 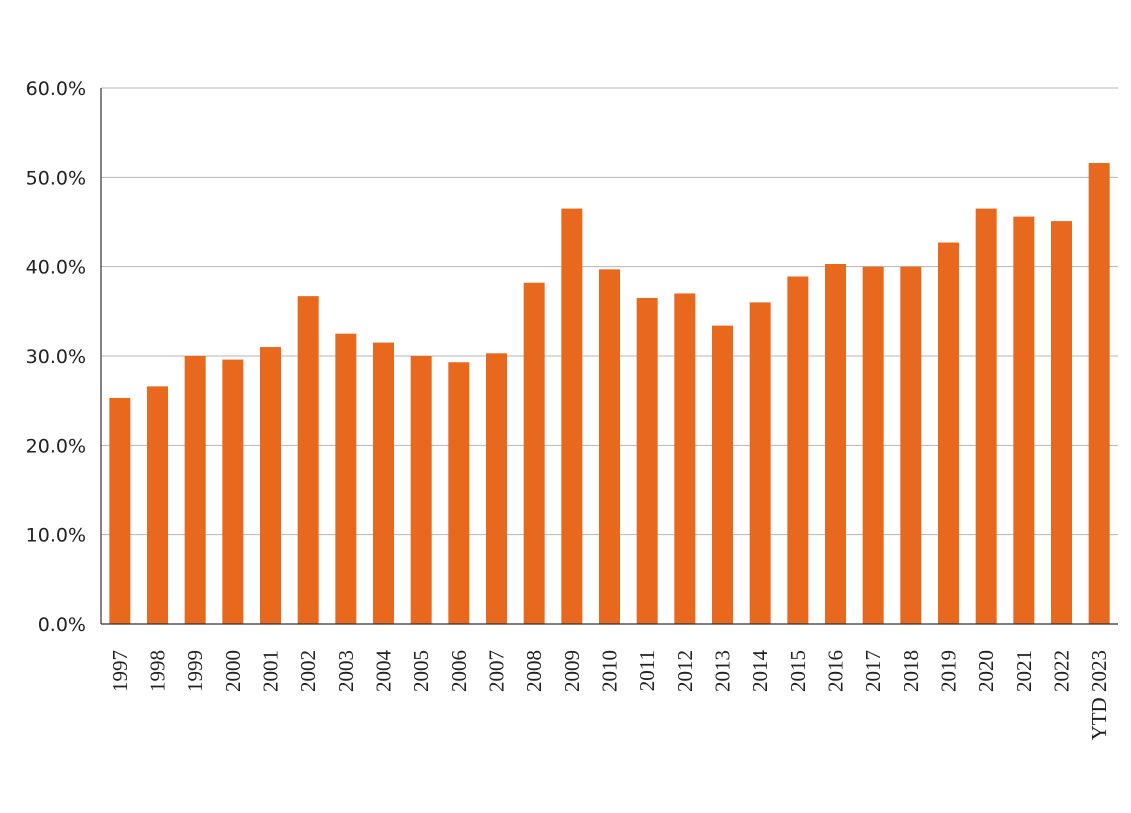 I want to click on bar-2015, so click(x=798, y=450).